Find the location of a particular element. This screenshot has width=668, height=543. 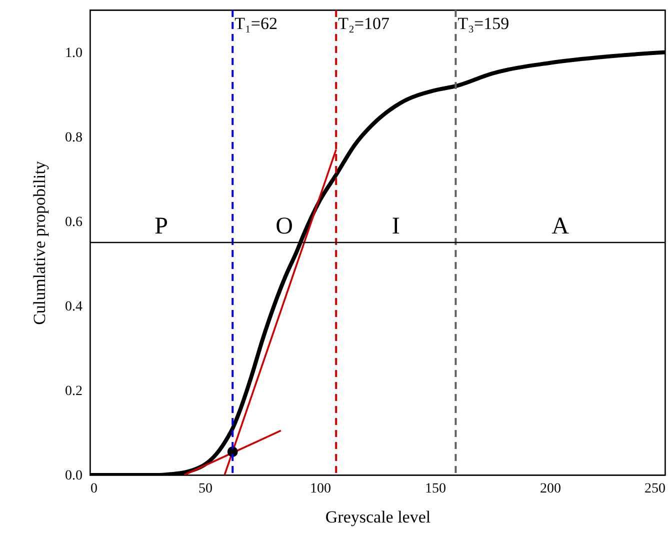

annotation: A is located at coordinates (561, 227).